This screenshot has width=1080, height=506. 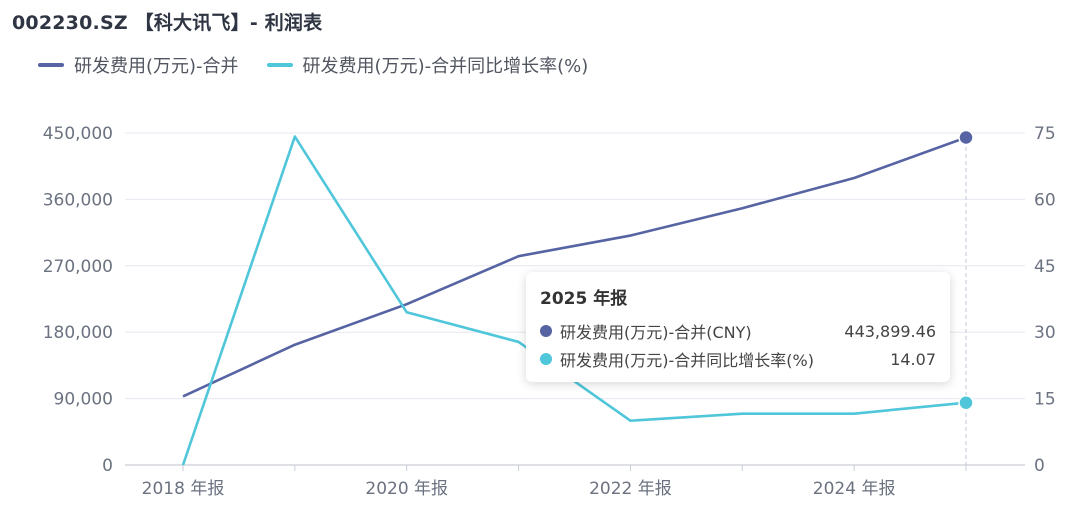 What do you see at coordinates (1045, 200) in the screenshot?
I see `y-right-tick-label: 60` at bounding box center [1045, 200].